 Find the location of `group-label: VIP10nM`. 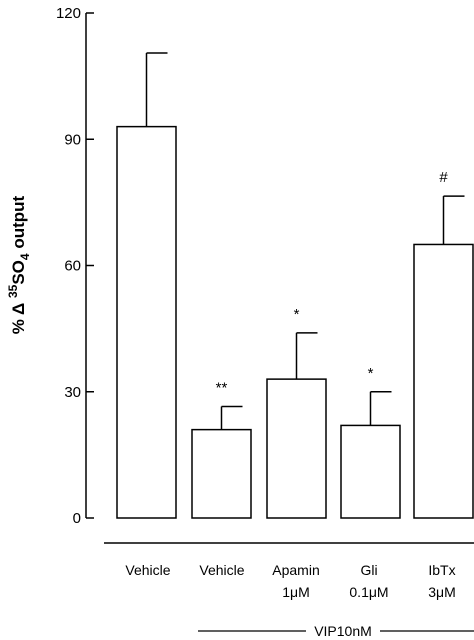

group-label: VIP10nM is located at coordinates (343, 631).